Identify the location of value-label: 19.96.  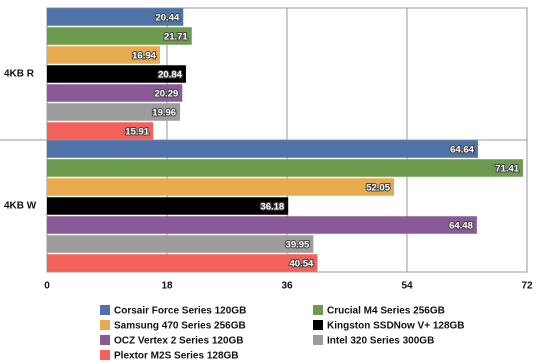
(164, 113).